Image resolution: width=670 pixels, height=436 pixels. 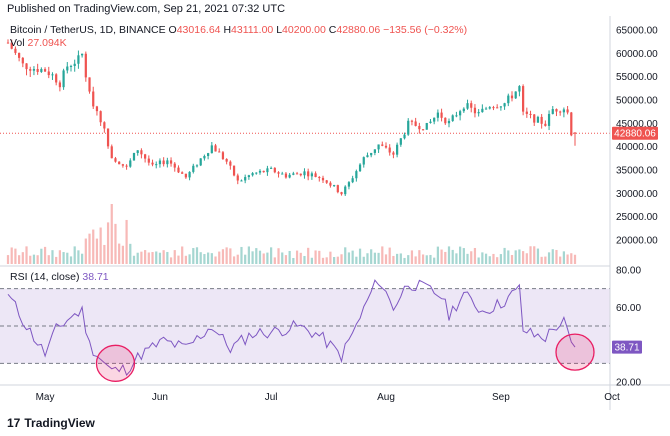 What do you see at coordinates (88, 30) in the screenshot?
I see `symbol-name: Bitcoin / TetherUS, 1D, BINANCE` at bounding box center [88, 30].